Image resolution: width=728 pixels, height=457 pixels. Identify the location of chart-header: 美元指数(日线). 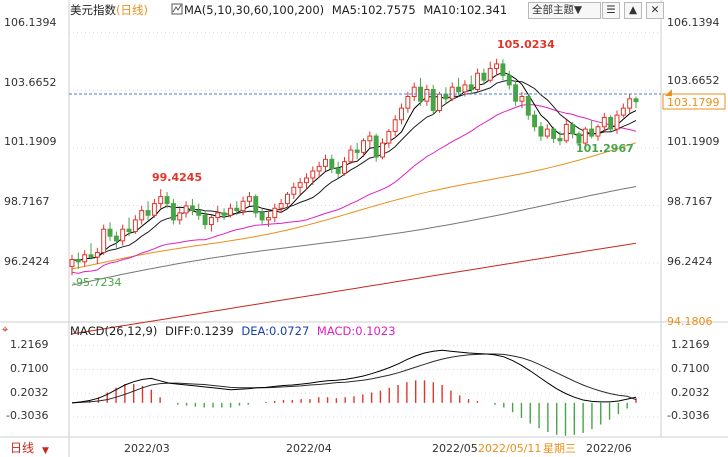
(109, 10).